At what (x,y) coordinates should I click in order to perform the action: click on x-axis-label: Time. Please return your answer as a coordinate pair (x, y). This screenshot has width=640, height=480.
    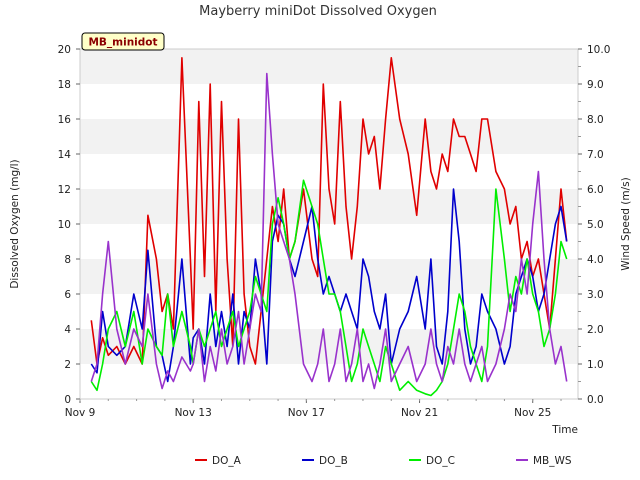
    Looking at the image, I should click on (564, 430).